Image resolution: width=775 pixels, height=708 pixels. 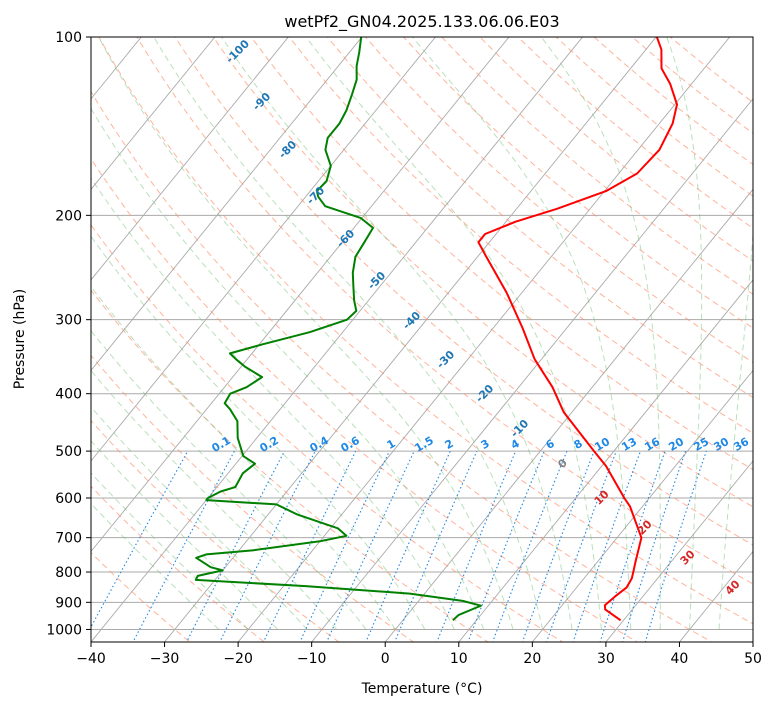 What do you see at coordinates (550, 444) in the screenshot?
I see `mixing-ratio-label: 6` at bounding box center [550, 444].